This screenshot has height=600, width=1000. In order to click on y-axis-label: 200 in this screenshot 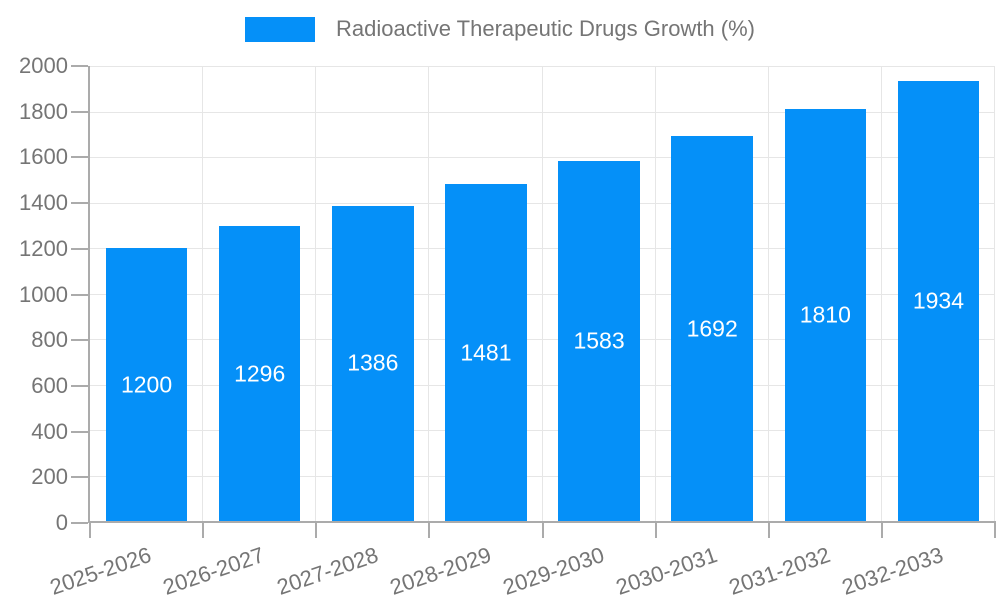, I will do `click(49, 477)`.